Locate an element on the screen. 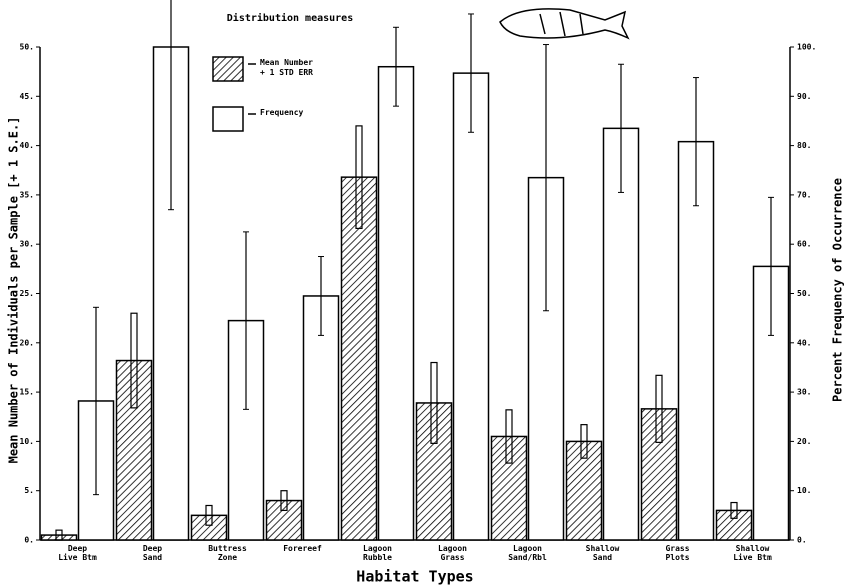 This screenshot has height=586, width=849. y-tick-label: 50. is located at coordinates (27, 47).